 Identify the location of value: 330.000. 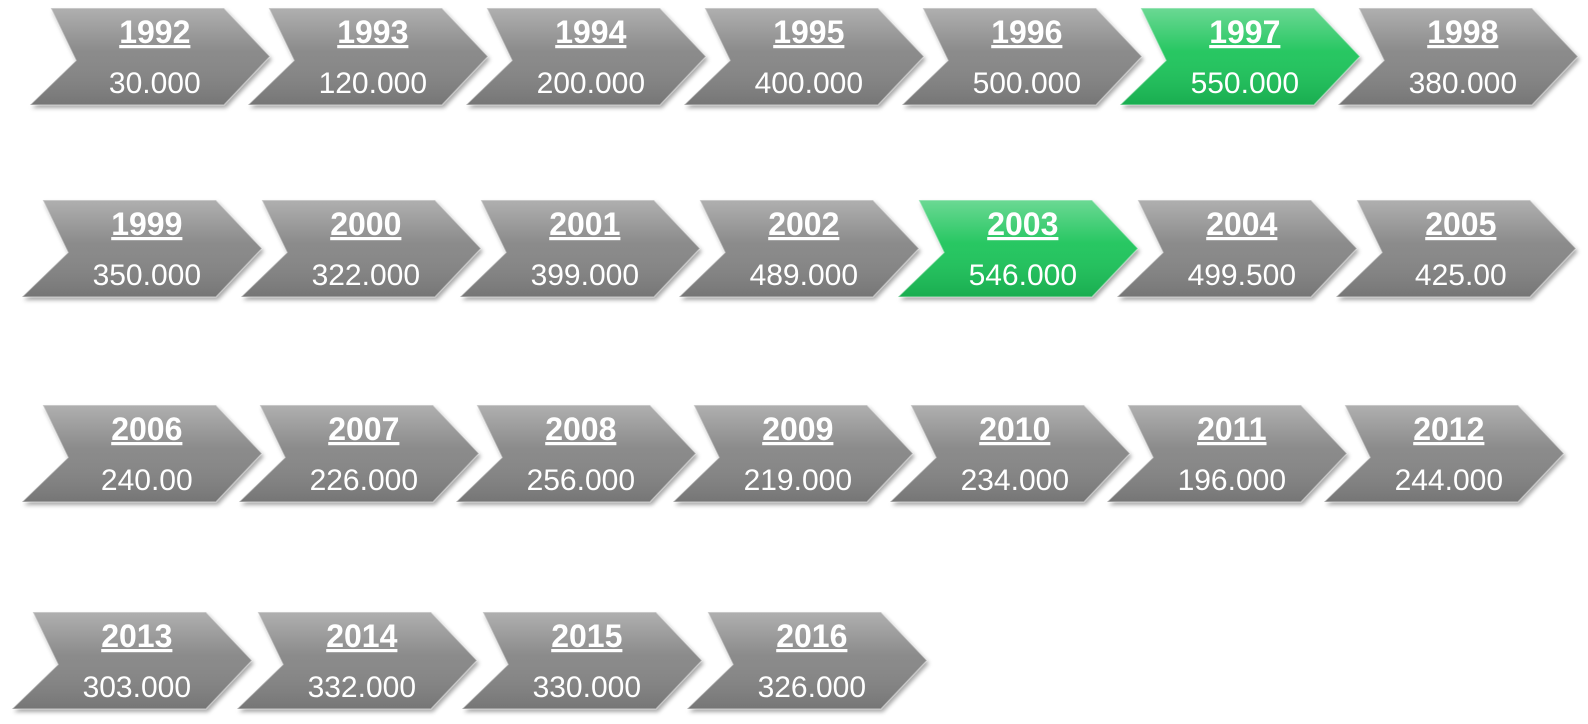
(587, 687).